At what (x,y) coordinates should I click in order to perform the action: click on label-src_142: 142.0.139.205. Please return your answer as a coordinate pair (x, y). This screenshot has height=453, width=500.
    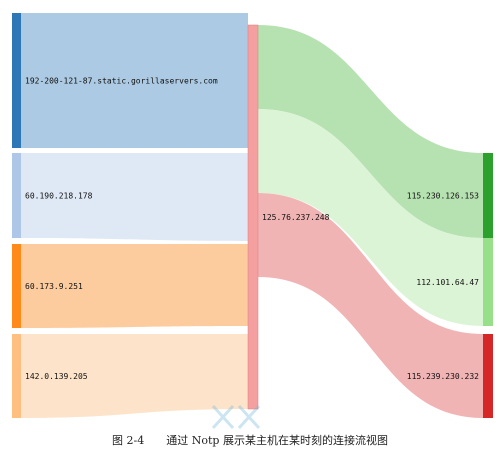
    Looking at the image, I should click on (56, 376).